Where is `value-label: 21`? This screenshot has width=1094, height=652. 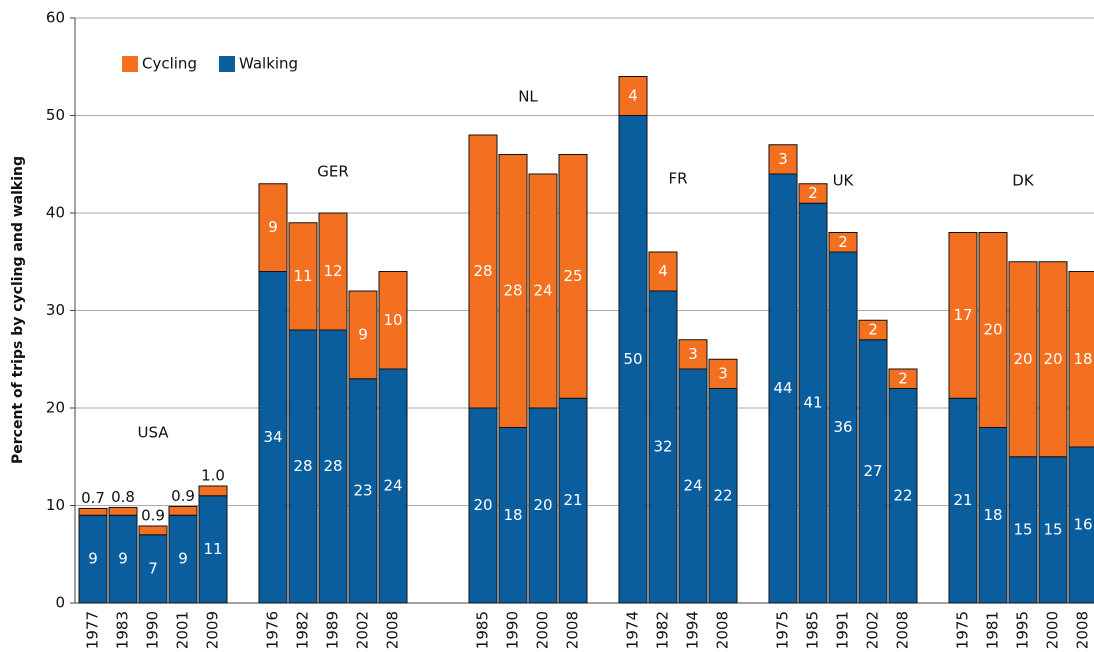
value-label: 21 is located at coordinates (572, 500).